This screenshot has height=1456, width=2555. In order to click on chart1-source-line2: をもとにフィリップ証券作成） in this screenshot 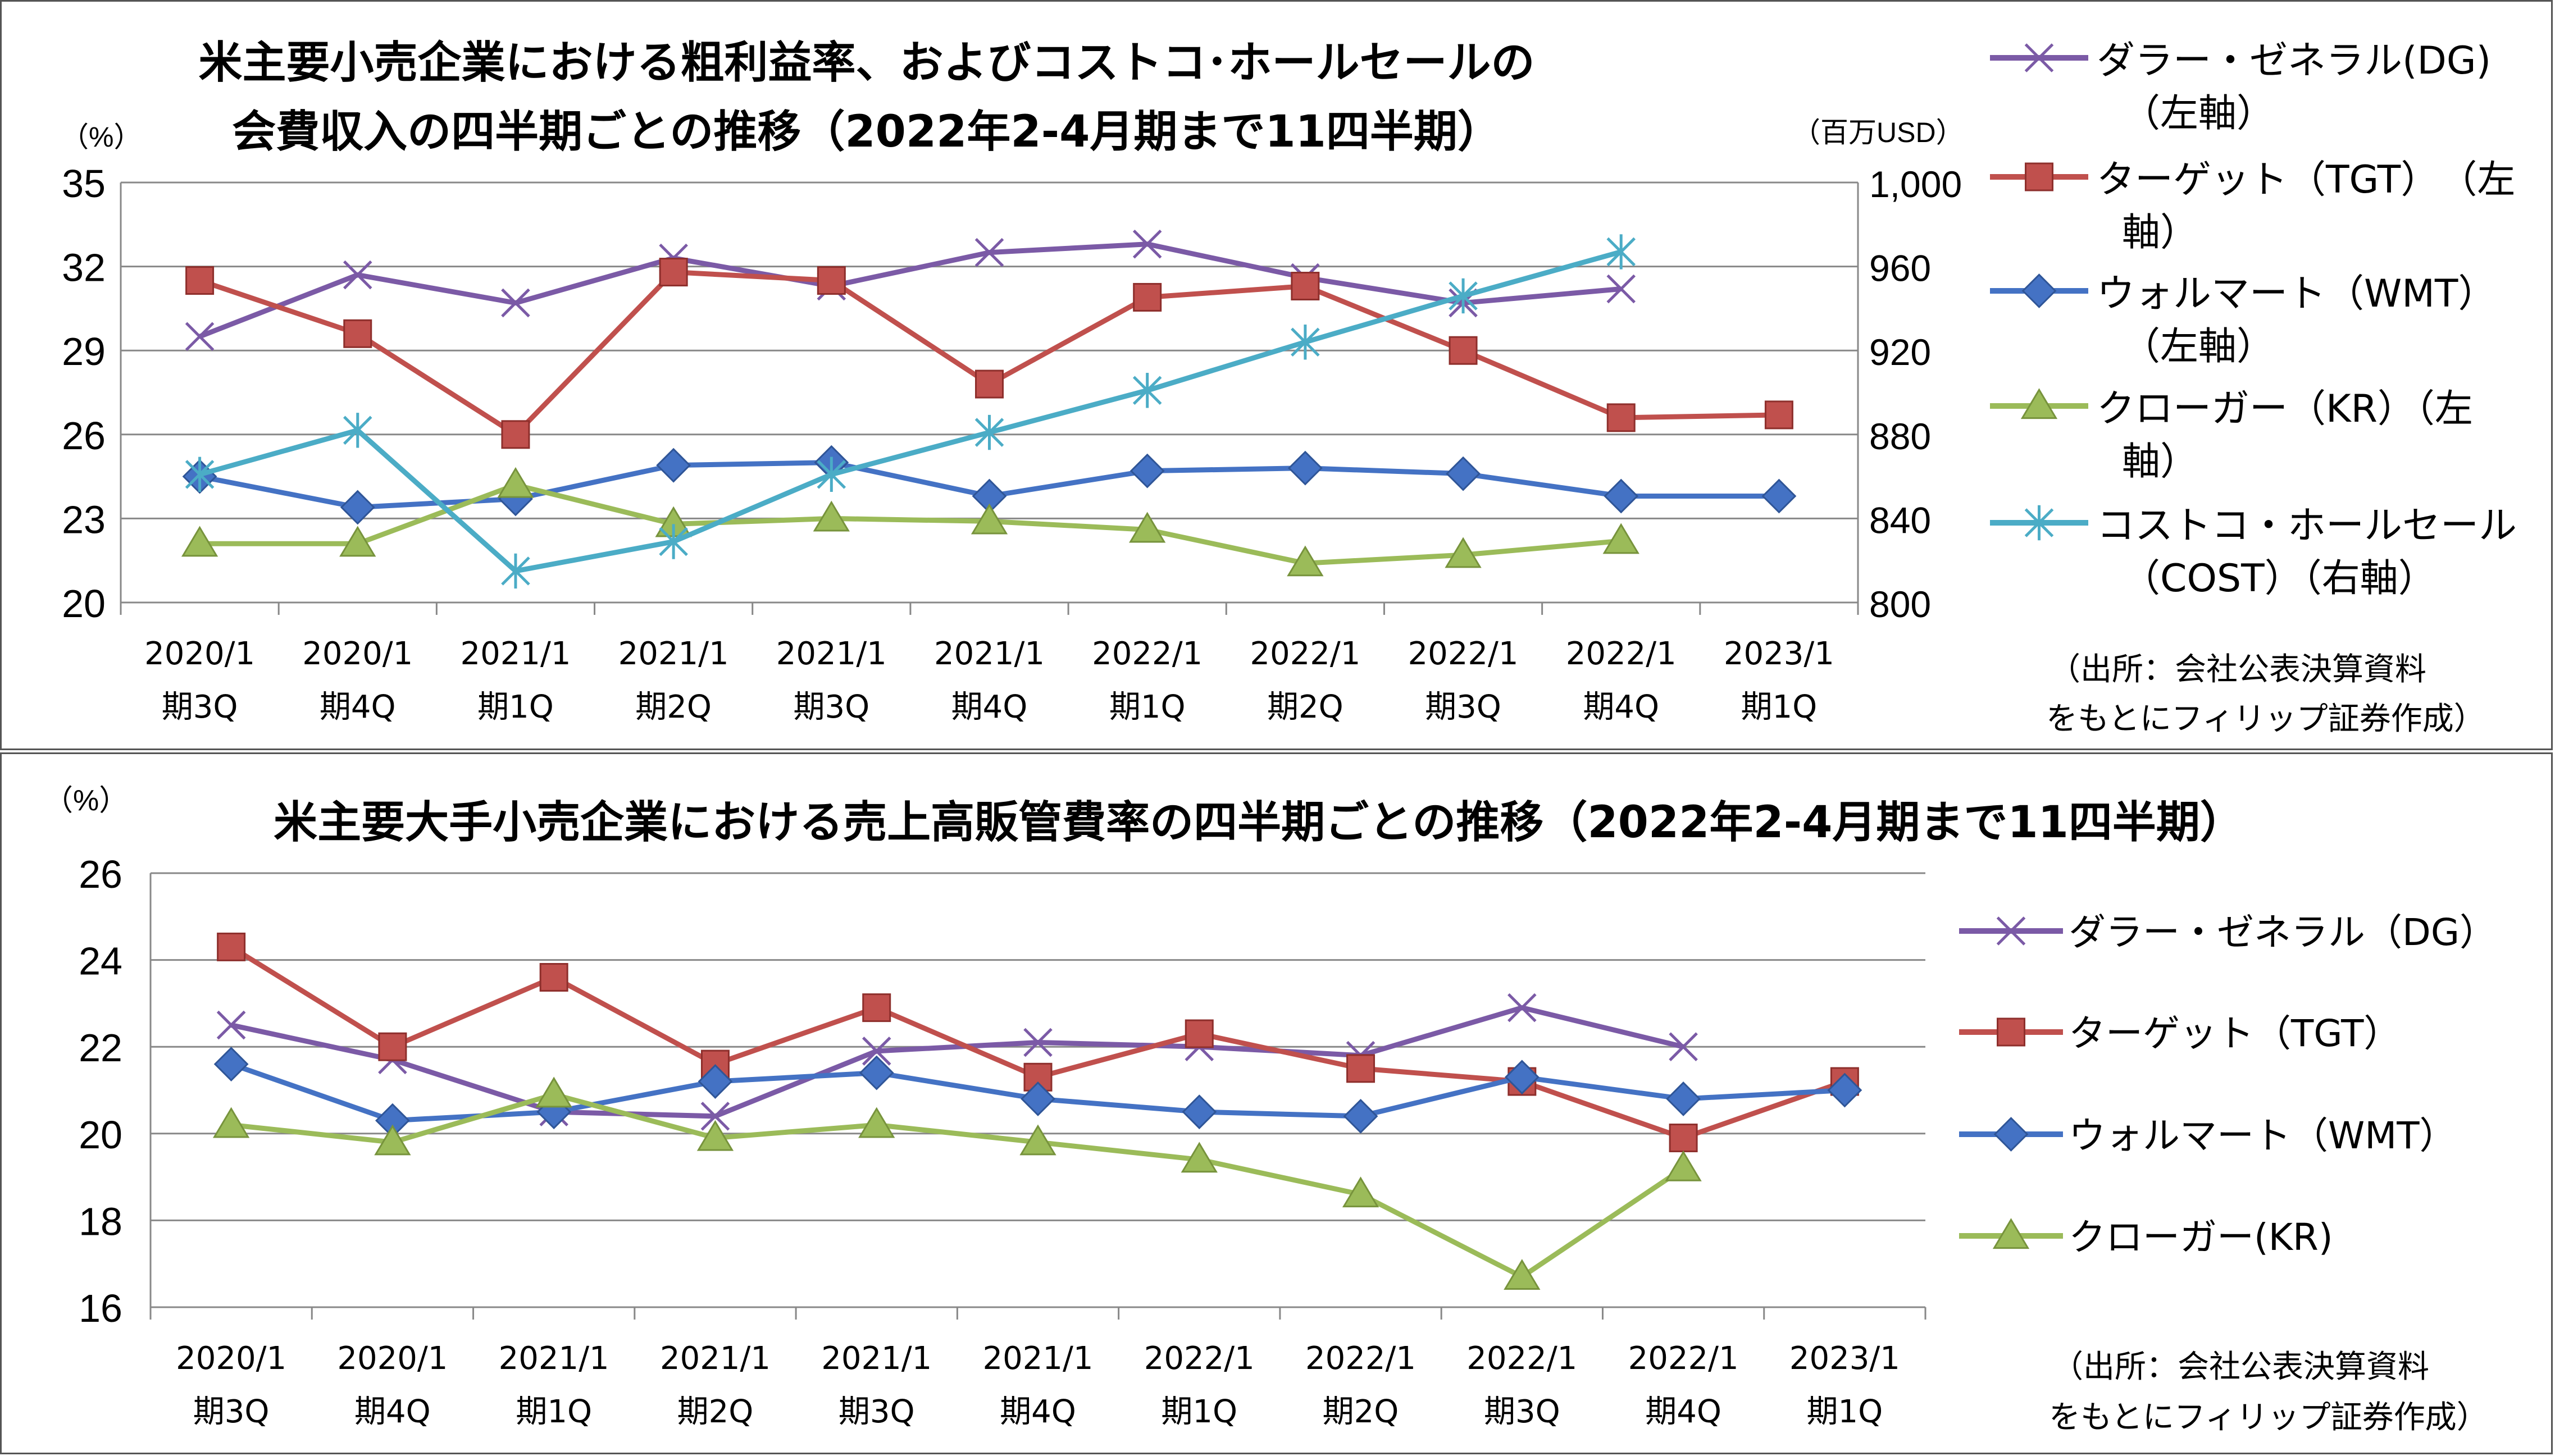, I will do `click(2265, 719)`.